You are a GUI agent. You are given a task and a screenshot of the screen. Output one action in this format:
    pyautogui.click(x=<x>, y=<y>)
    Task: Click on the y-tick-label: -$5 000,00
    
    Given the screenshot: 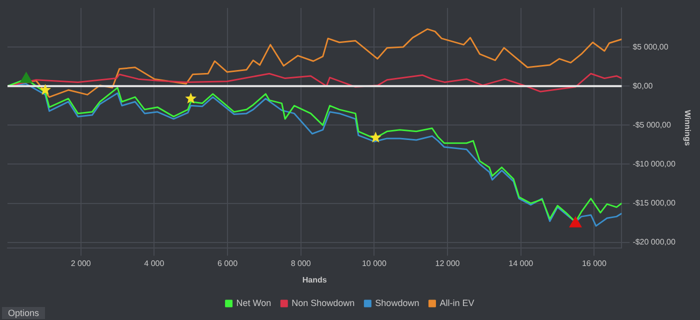 What is the action you would take?
    pyautogui.click(x=652, y=125)
    